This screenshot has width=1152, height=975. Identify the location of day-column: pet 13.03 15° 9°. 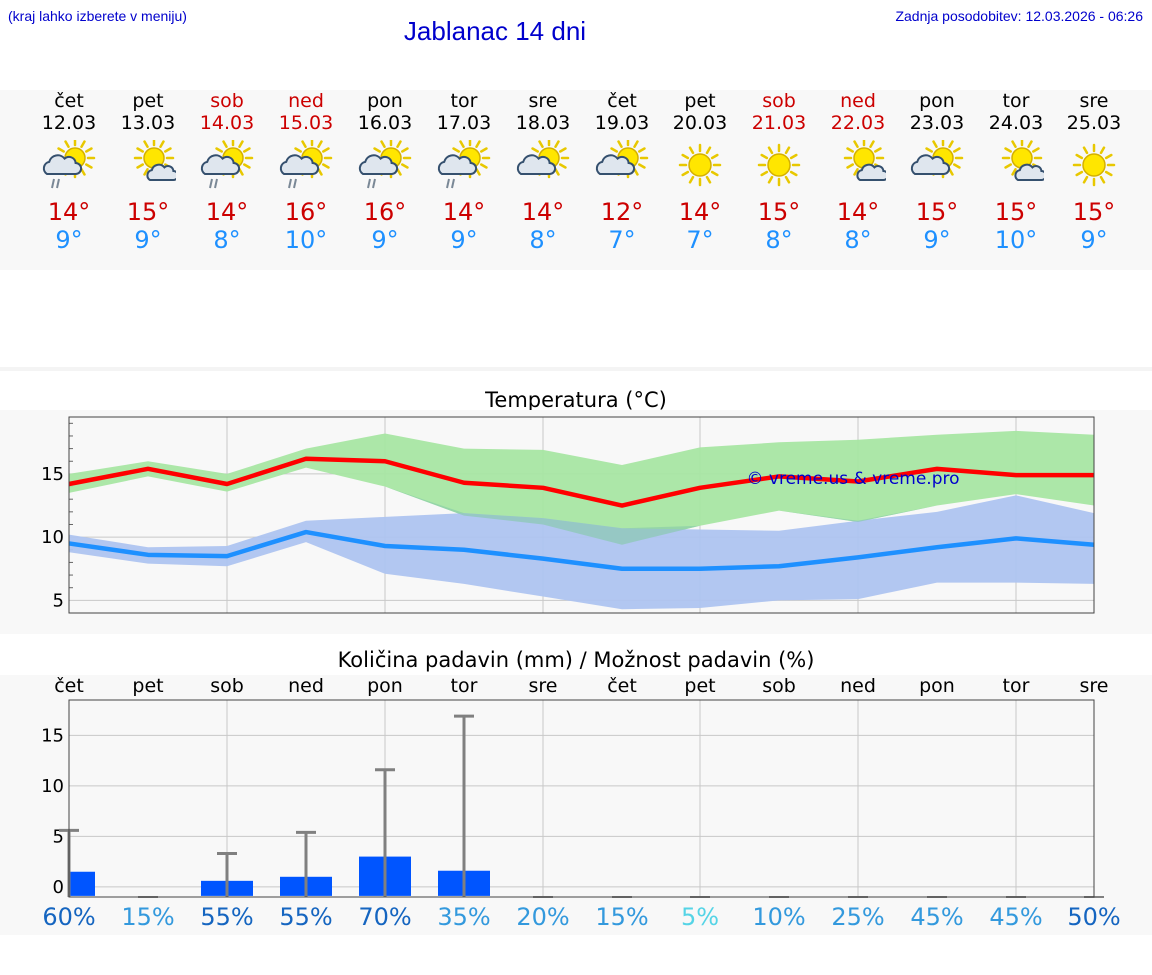
(148, 175).